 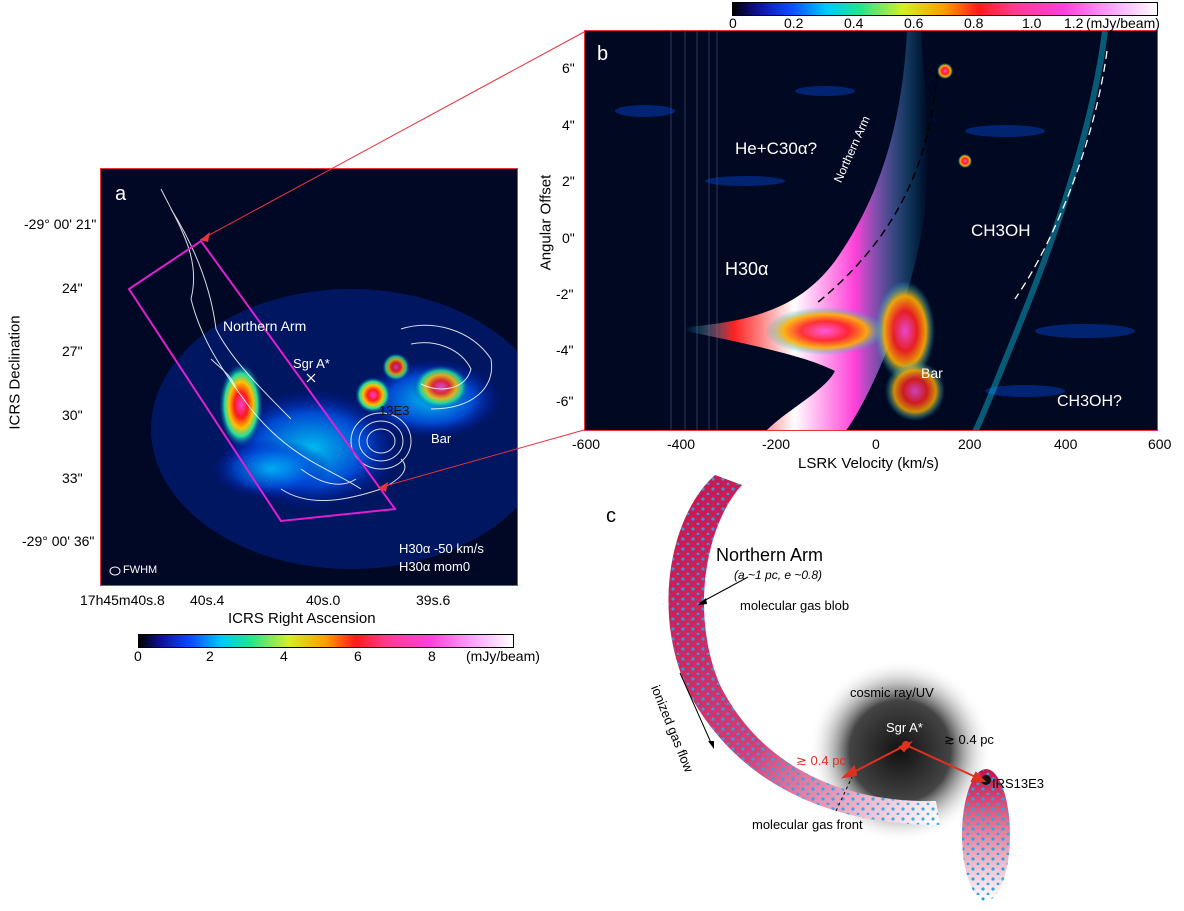 I want to click on dec-tick: 24", so click(x=72, y=288).